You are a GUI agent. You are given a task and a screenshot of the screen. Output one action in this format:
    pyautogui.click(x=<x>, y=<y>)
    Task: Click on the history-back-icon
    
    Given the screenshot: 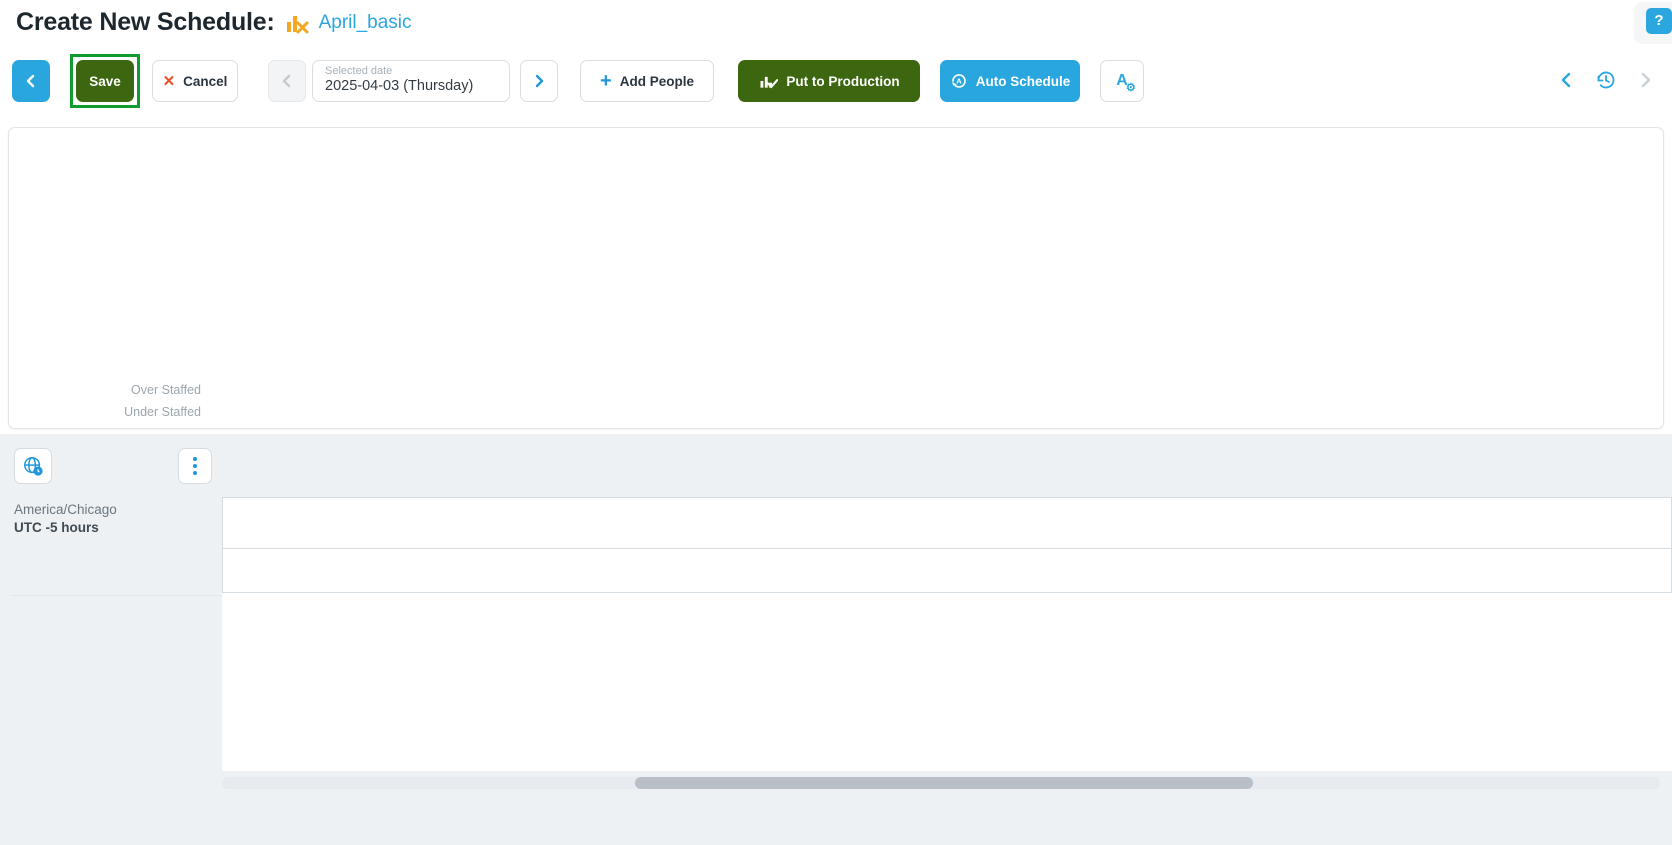 What is the action you would take?
    pyautogui.click(x=1567, y=80)
    